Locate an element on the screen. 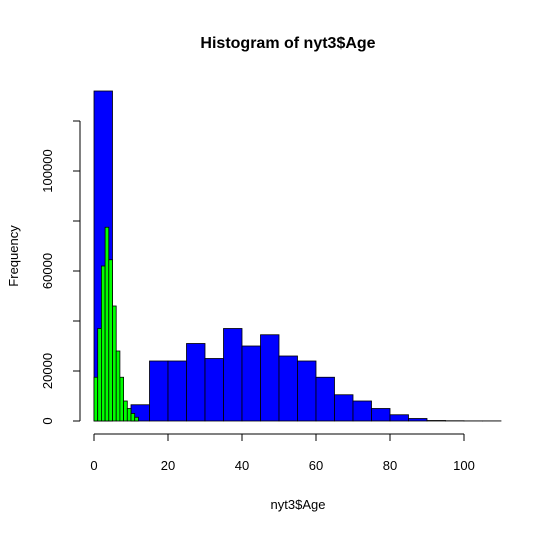  y-axis: 0 20000 60000 100000 is located at coordinates (60, 272).